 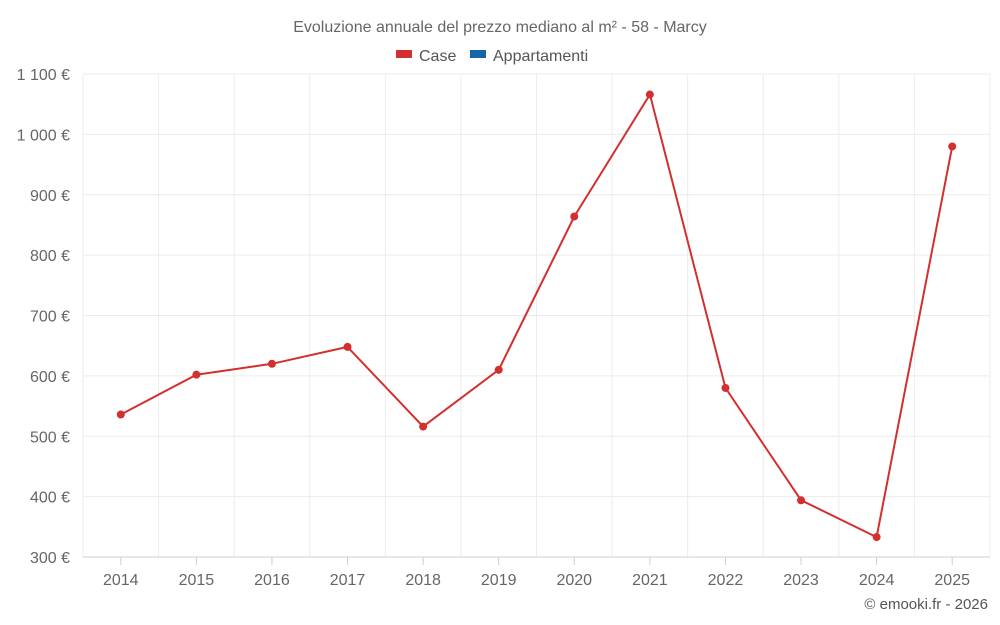 What do you see at coordinates (540, 56) in the screenshot?
I see `legend-label-appartamenti: Appartamenti` at bounding box center [540, 56].